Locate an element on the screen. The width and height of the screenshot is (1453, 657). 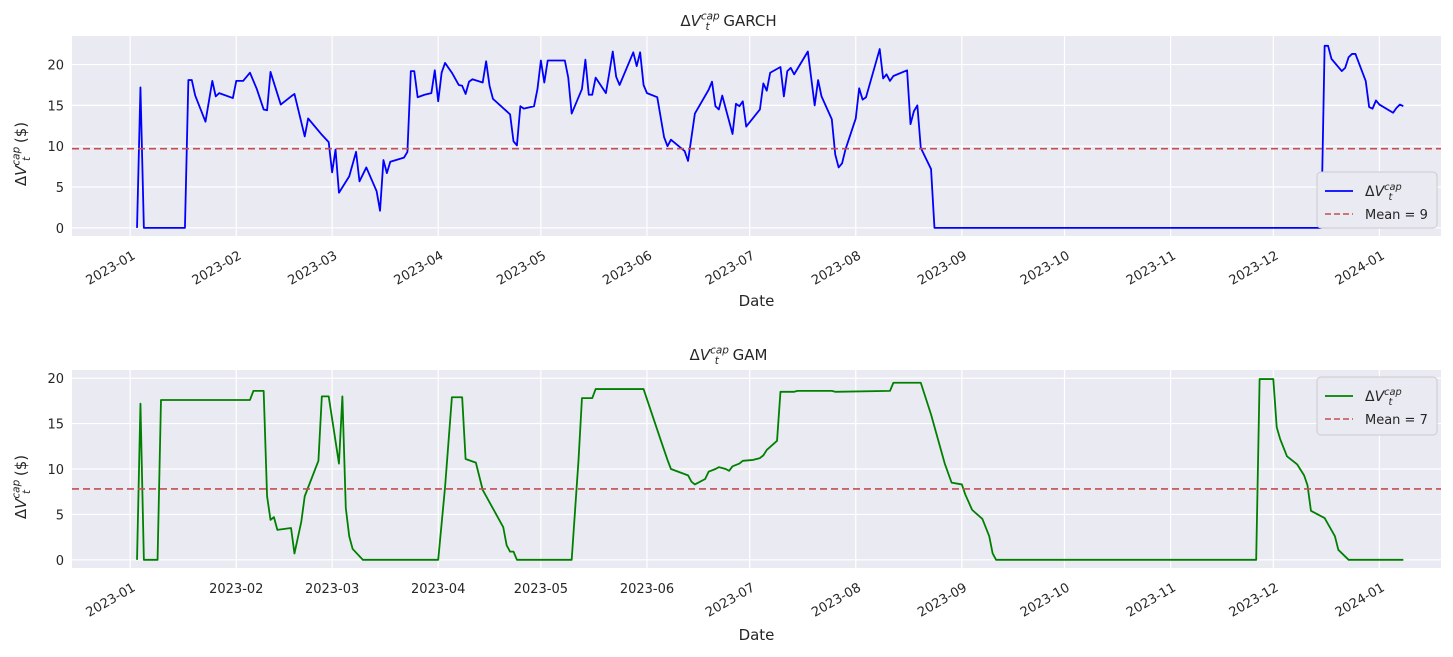
chart-title: ΔVcap t GARCH is located at coordinates (728, 22).